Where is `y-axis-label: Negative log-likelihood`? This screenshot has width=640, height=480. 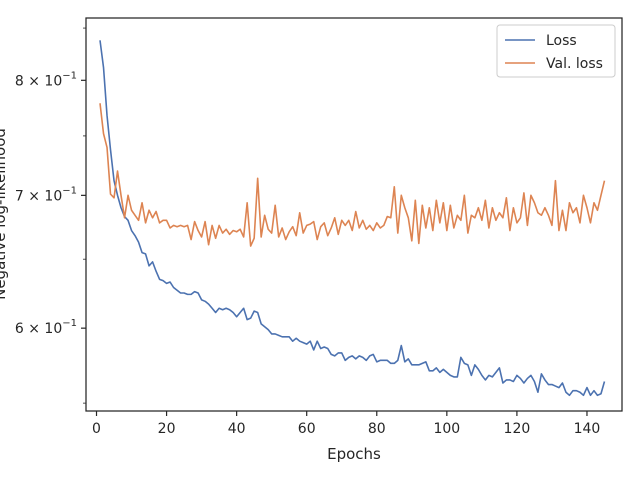
y-axis-label: Negative log-likelihood is located at coordinates (4, 214).